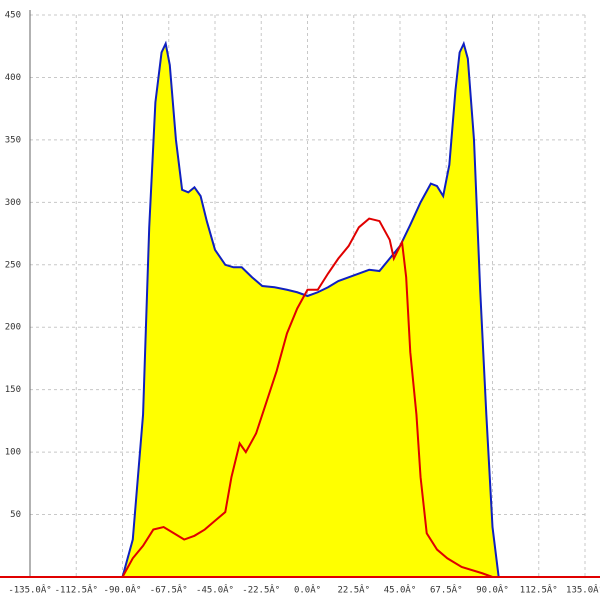 This screenshot has width=600, height=600. I want to click on x-tick-label: 0.0Â°, so click(307, 590).